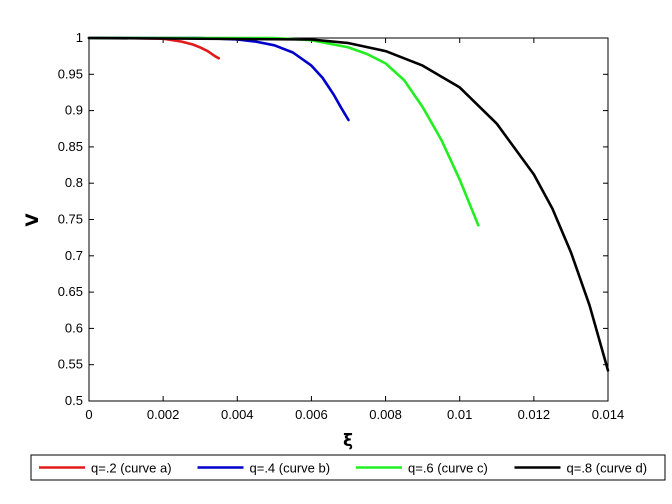  I want to click on legend-label-1: q=.2 (curve a), so click(131, 468).